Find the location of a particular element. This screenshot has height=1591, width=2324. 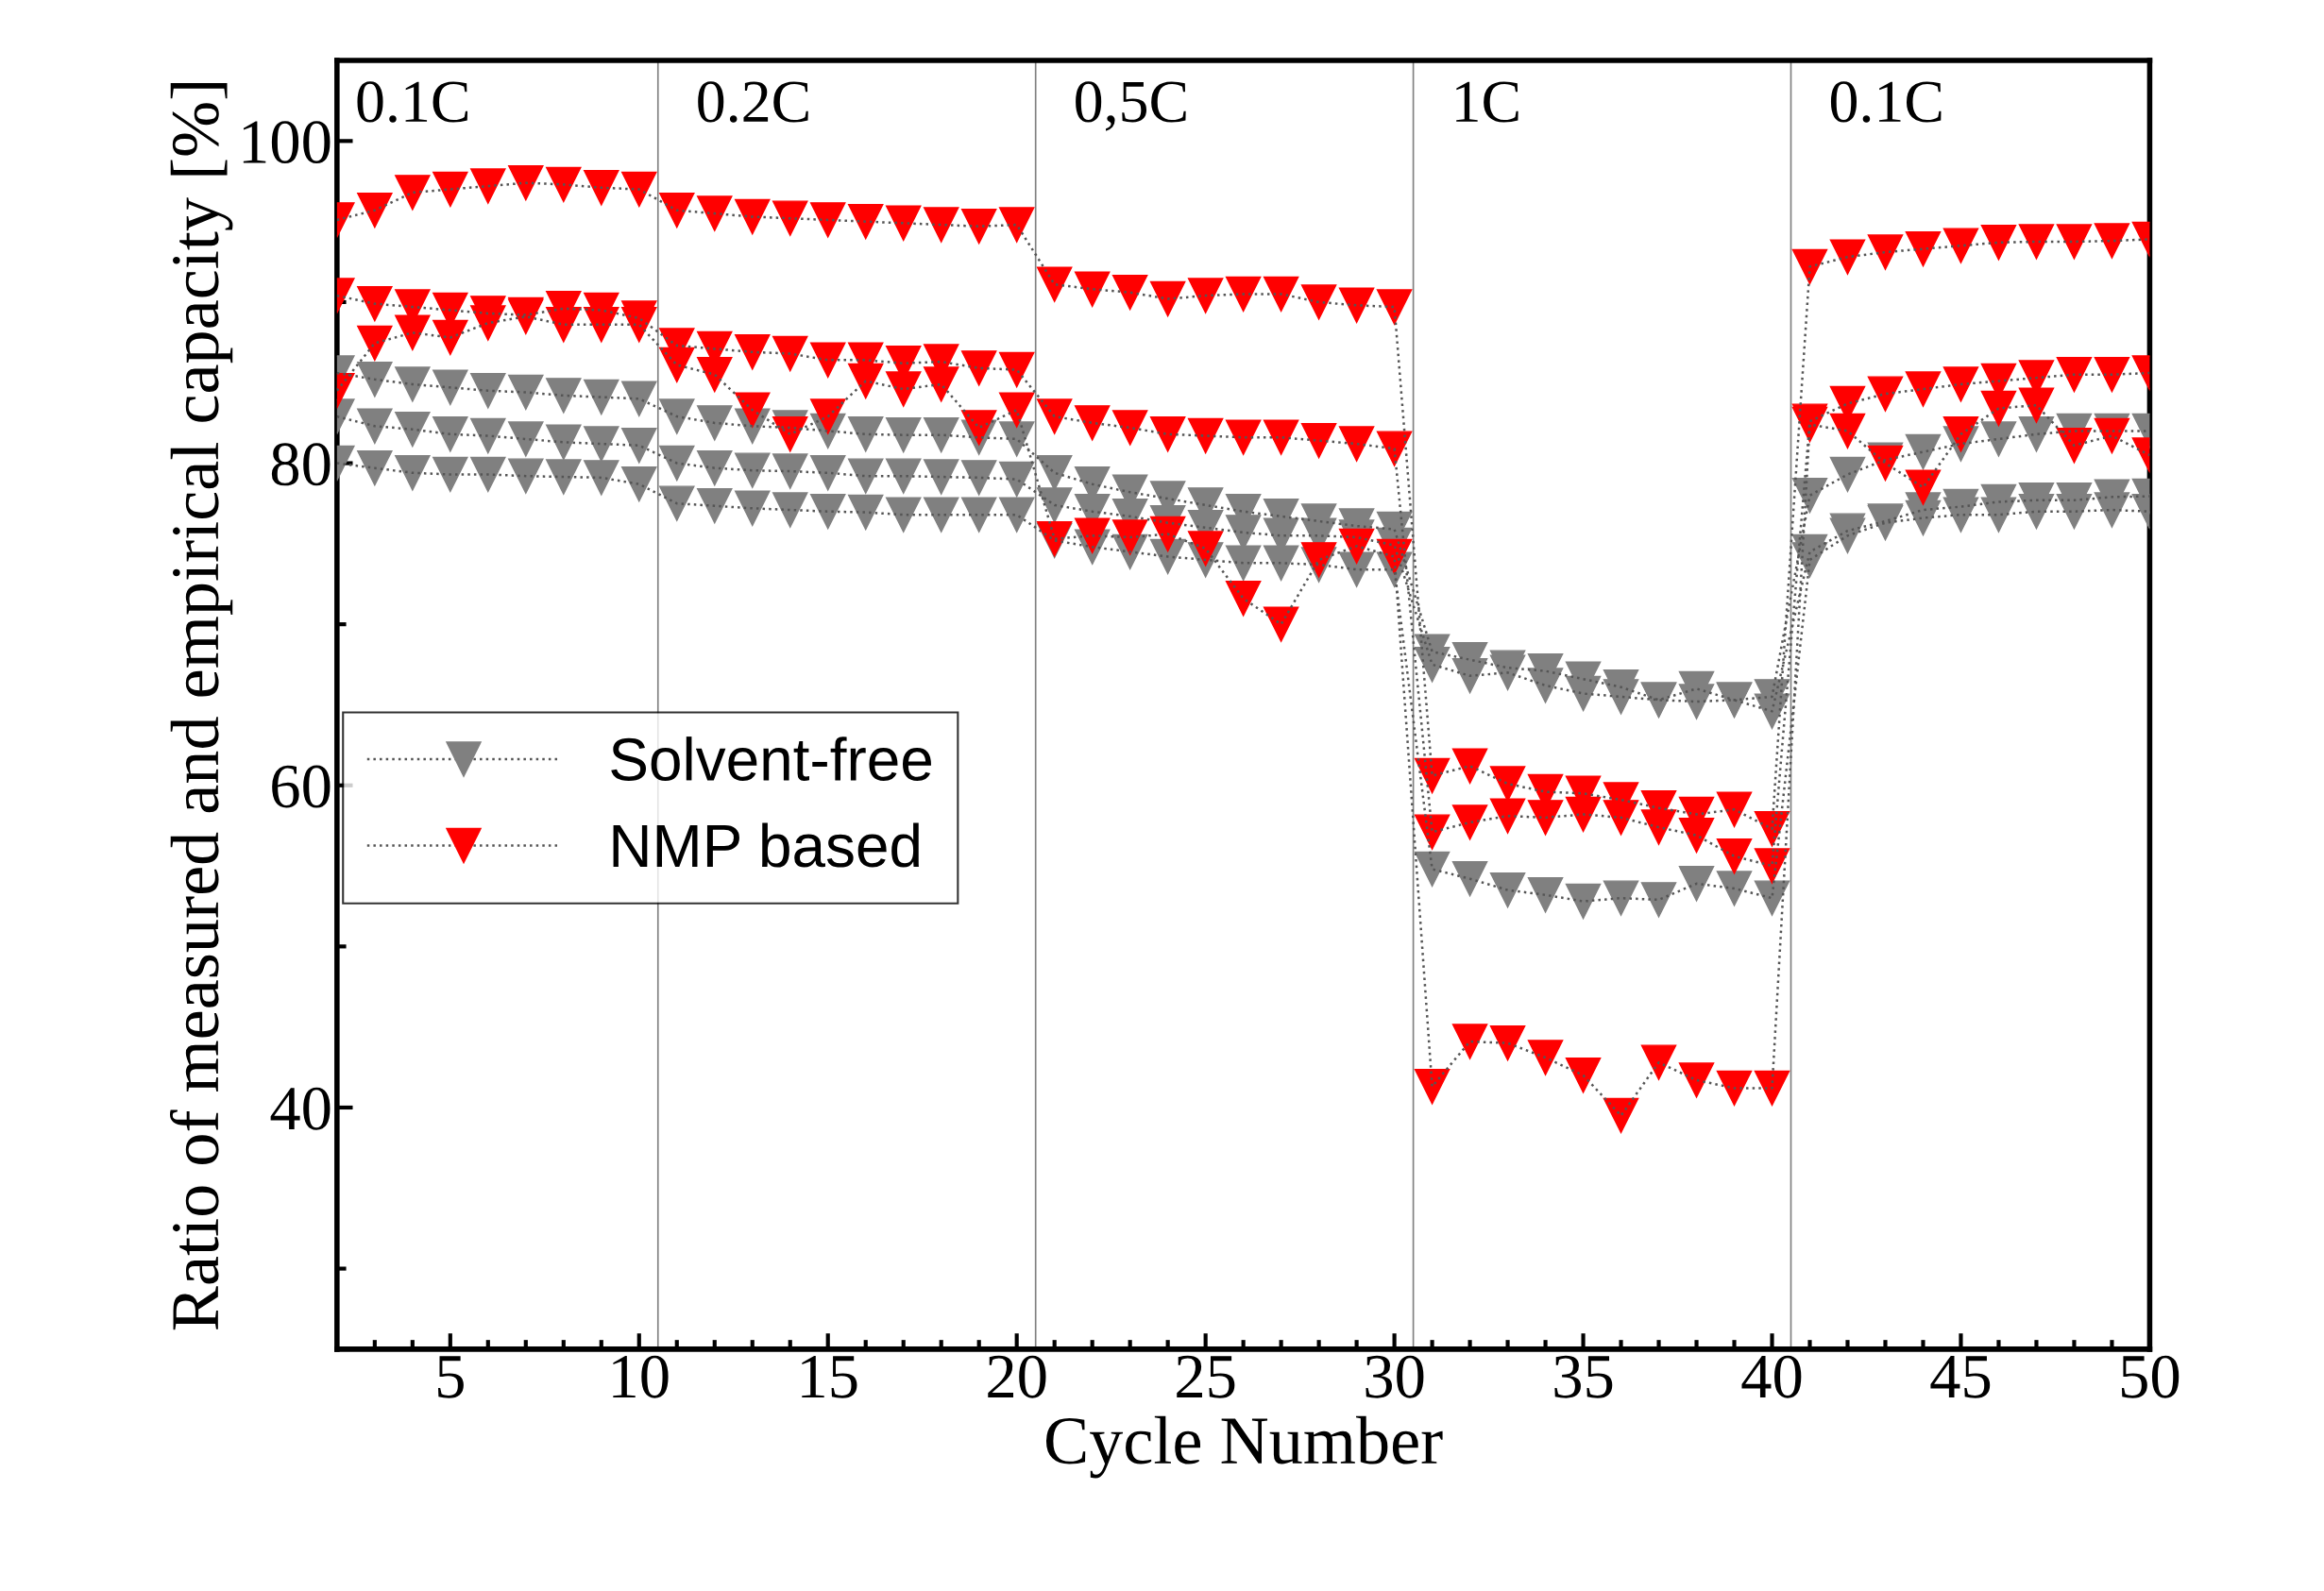

ref-line-label: 0.1C is located at coordinates (1886, 102).